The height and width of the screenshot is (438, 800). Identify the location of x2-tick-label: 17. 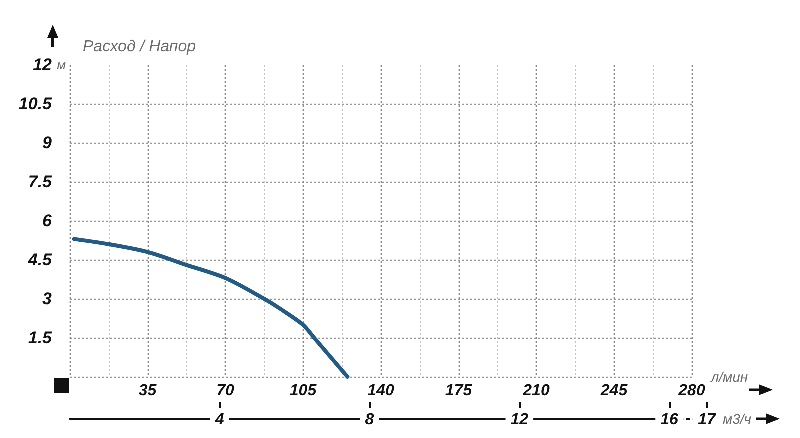
(707, 420).